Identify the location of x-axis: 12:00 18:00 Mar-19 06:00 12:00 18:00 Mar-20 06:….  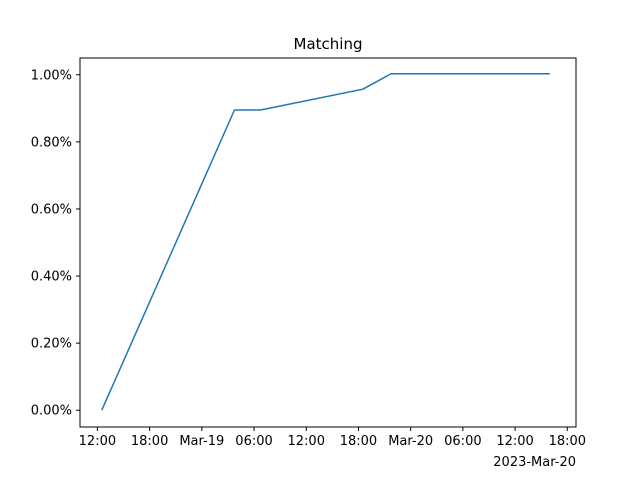
(332, 438).